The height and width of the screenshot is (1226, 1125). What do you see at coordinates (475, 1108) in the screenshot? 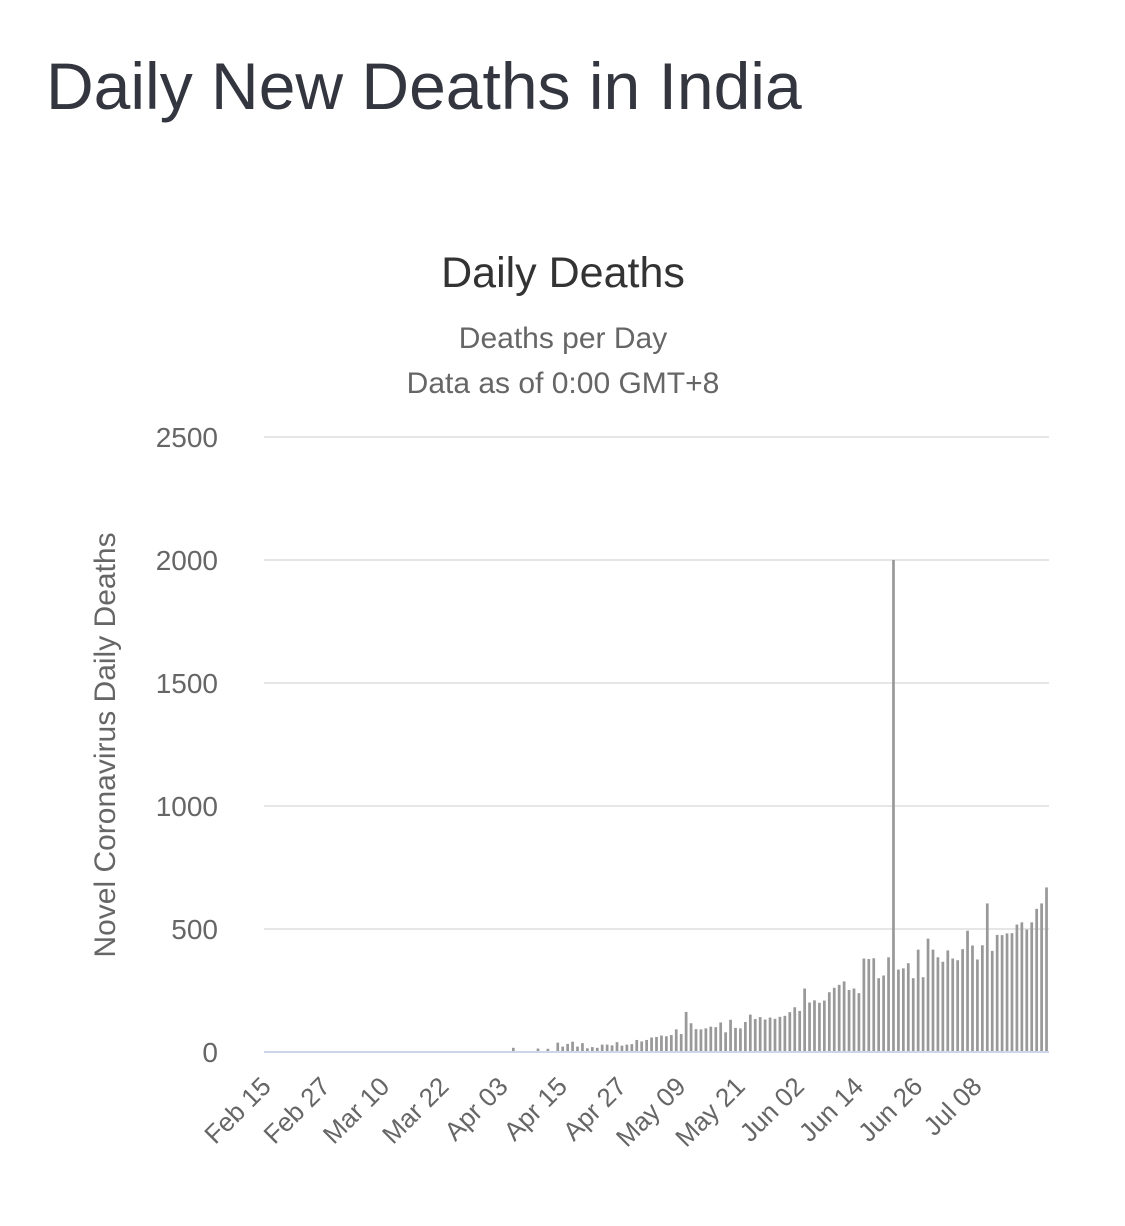
I see `x-tick-label: Apr 03` at bounding box center [475, 1108].